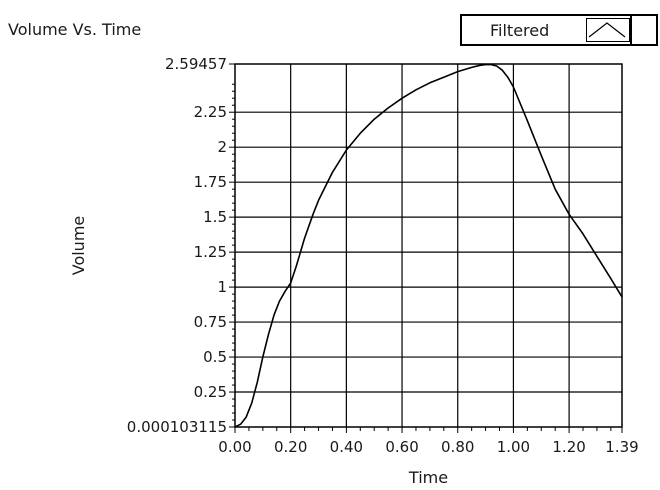  What do you see at coordinates (210, 392) in the screenshot?
I see `y-tick-label: 0.25` at bounding box center [210, 392].